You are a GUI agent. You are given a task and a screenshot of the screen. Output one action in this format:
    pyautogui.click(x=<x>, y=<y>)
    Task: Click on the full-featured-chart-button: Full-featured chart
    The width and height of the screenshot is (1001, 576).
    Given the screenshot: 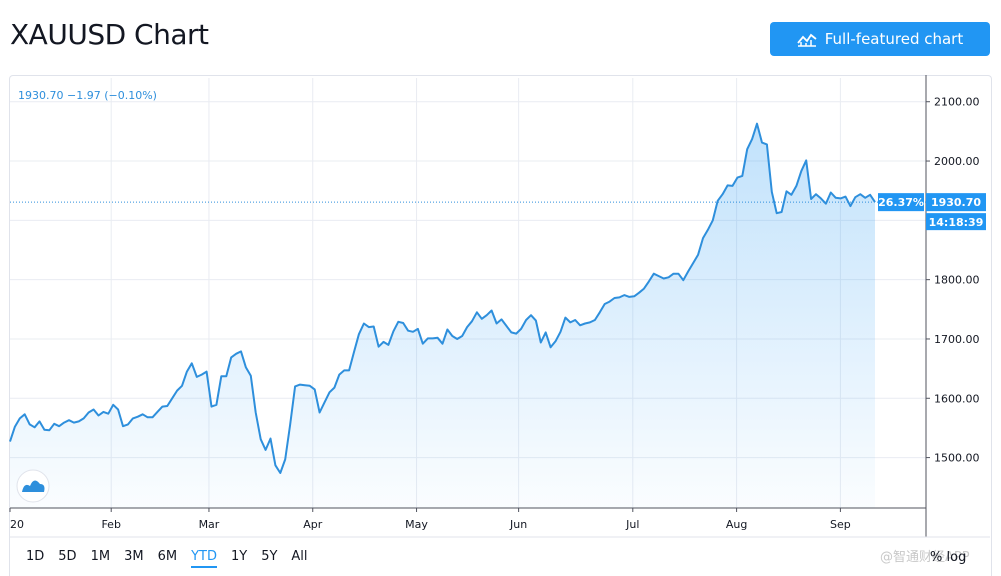 What is the action you would take?
    pyautogui.click(x=880, y=39)
    